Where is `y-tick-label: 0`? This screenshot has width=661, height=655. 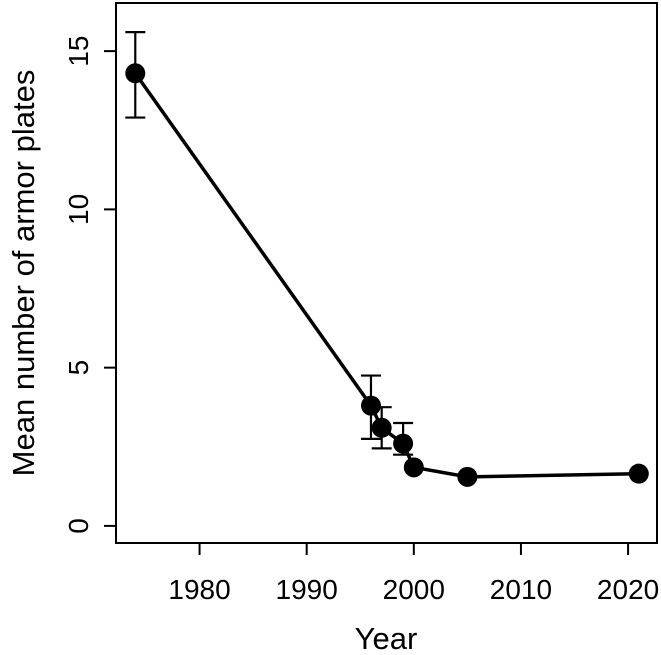
y-tick-label: 0 is located at coordinates (78, 526).